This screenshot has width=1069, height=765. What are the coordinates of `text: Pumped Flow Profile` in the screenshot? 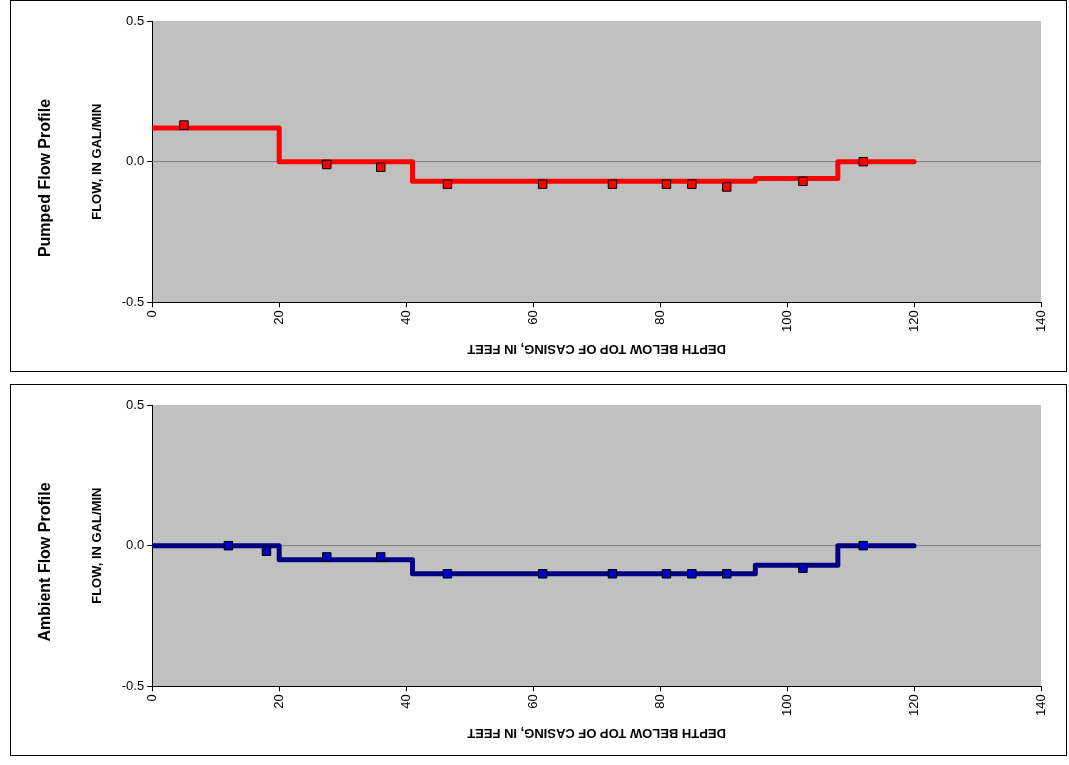 It's located at (45, 178).